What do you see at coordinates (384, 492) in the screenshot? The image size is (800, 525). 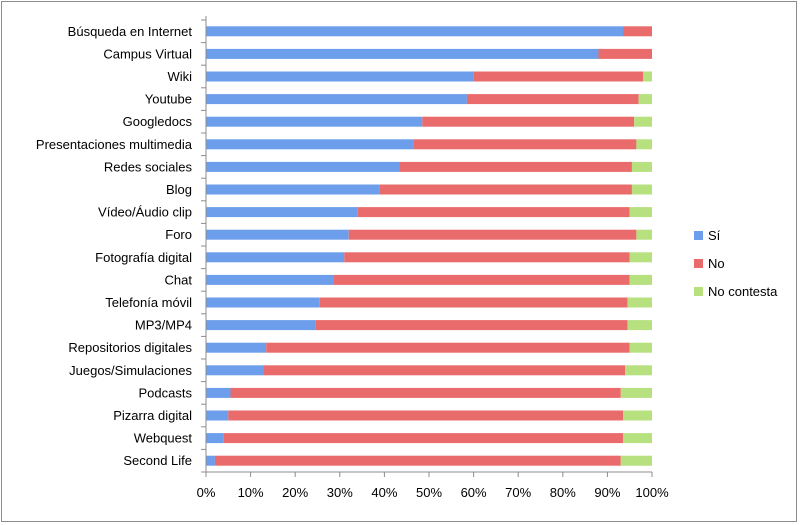 I see `x-tick-label: 40%` at bounding box center [384, 492].